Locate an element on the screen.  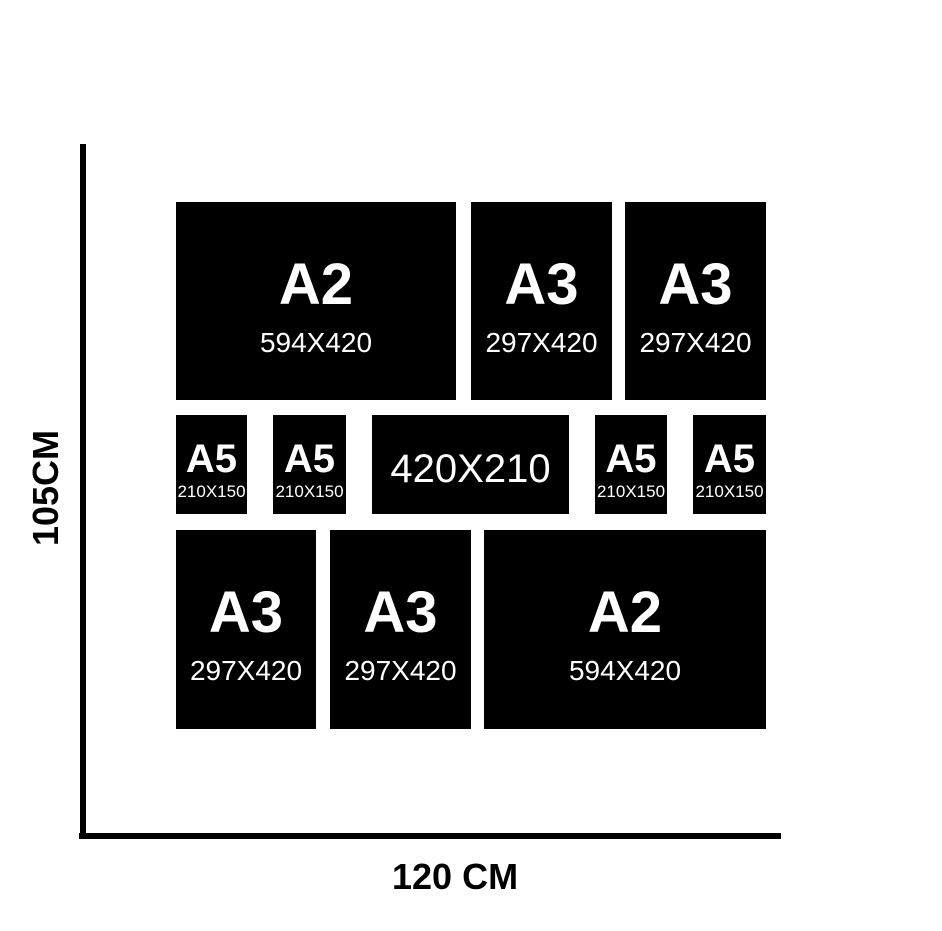
paper-box-a2-top: A2 594X420 is located at coordinates (316, 301).